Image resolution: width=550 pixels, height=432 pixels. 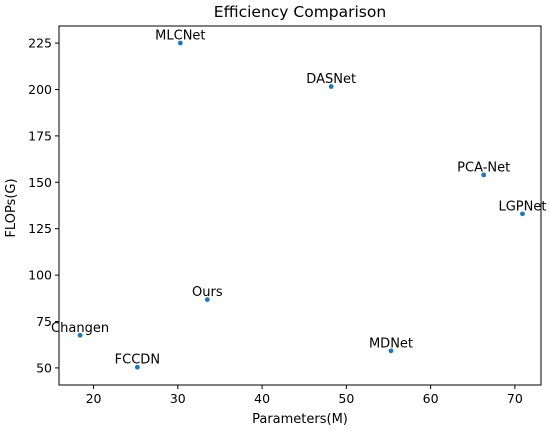 What do you see at coordinates (11, 207) in the screenshot?
I see `y-axis-label: FLOPs(G)` at bounding box center [11, 207].